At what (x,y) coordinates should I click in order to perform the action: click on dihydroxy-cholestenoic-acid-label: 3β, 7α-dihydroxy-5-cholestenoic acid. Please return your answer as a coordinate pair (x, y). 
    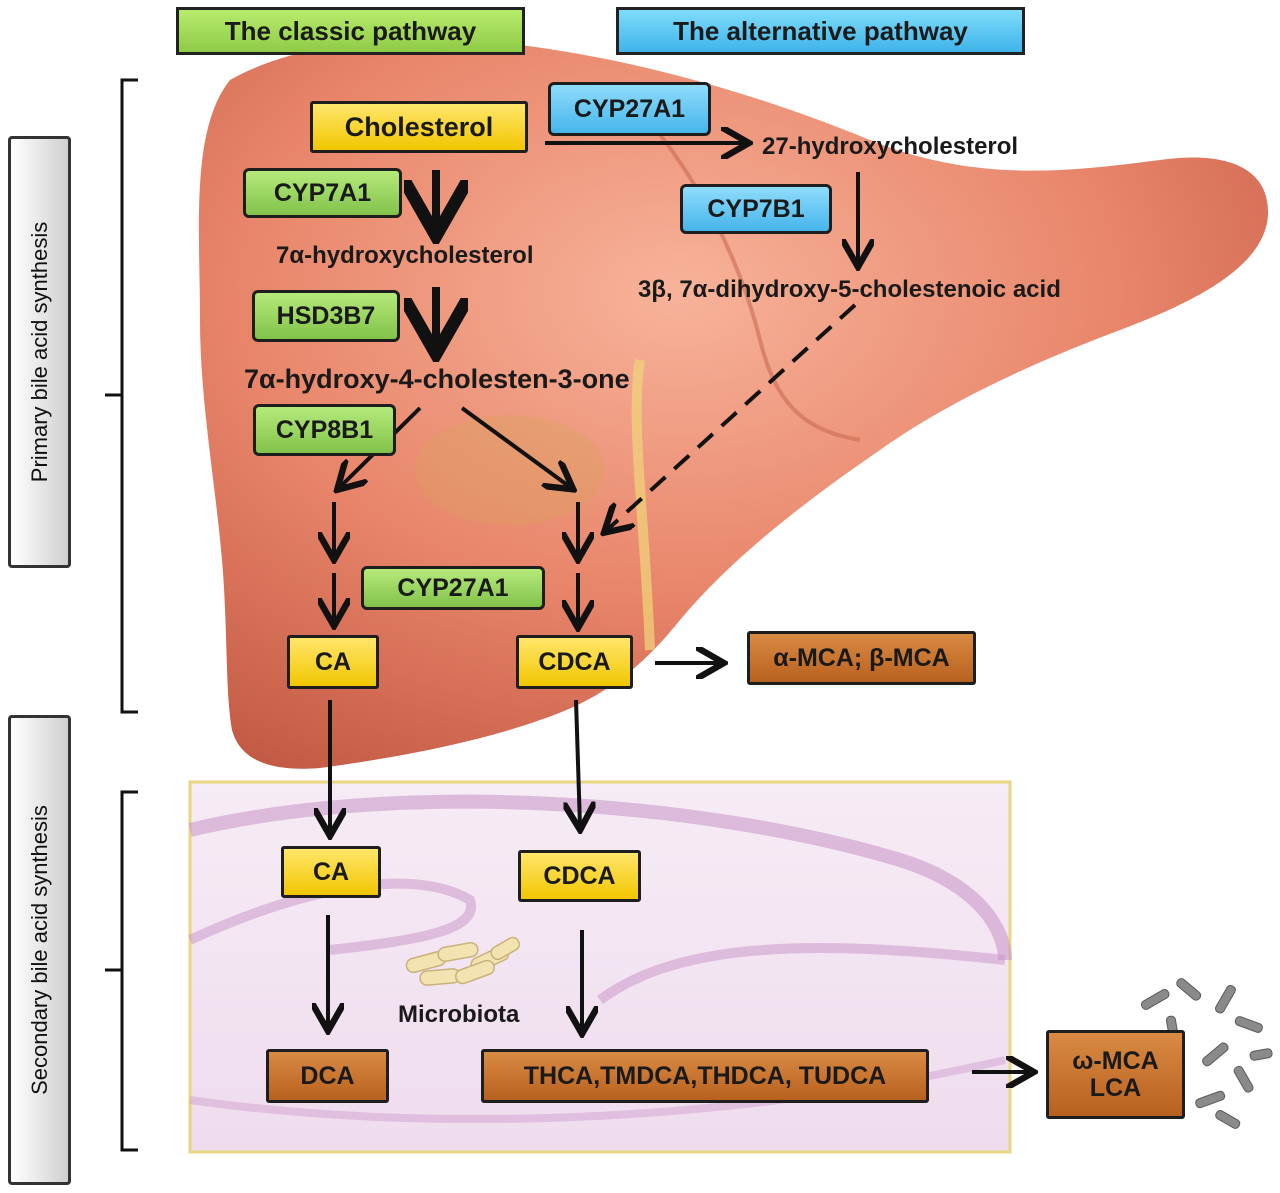
    Looking at the image, I should click on (849, 289).